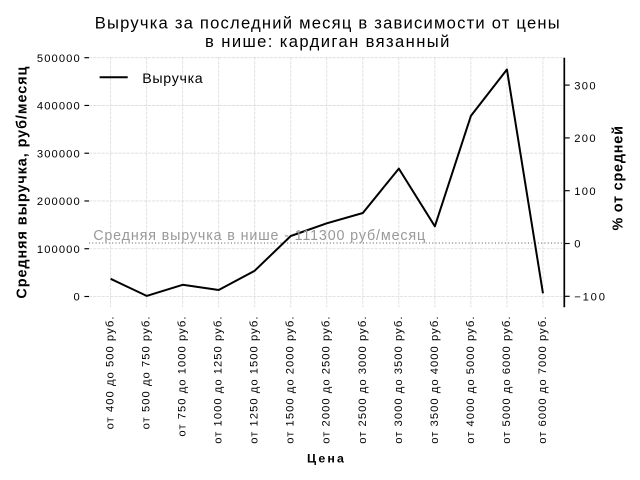  I want to click on svg-text: от 1250 до 1500 руб., so click(255, 380).